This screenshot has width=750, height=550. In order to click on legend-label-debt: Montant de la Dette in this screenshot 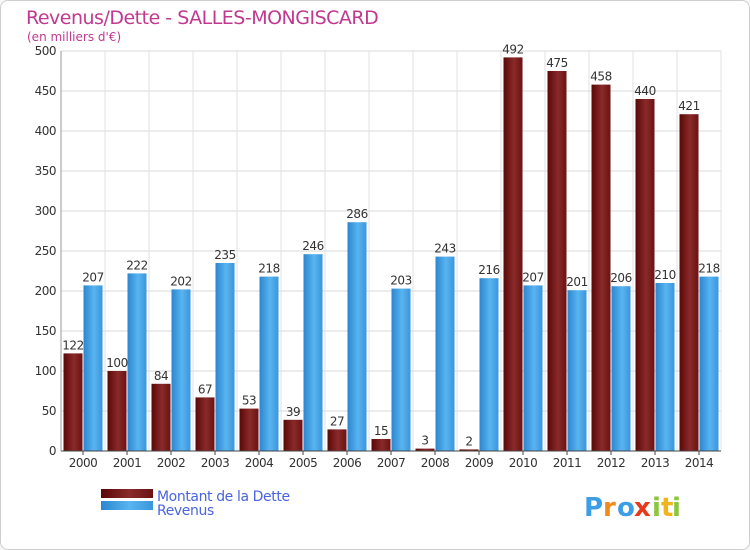, I will do `click(223, 497)`.